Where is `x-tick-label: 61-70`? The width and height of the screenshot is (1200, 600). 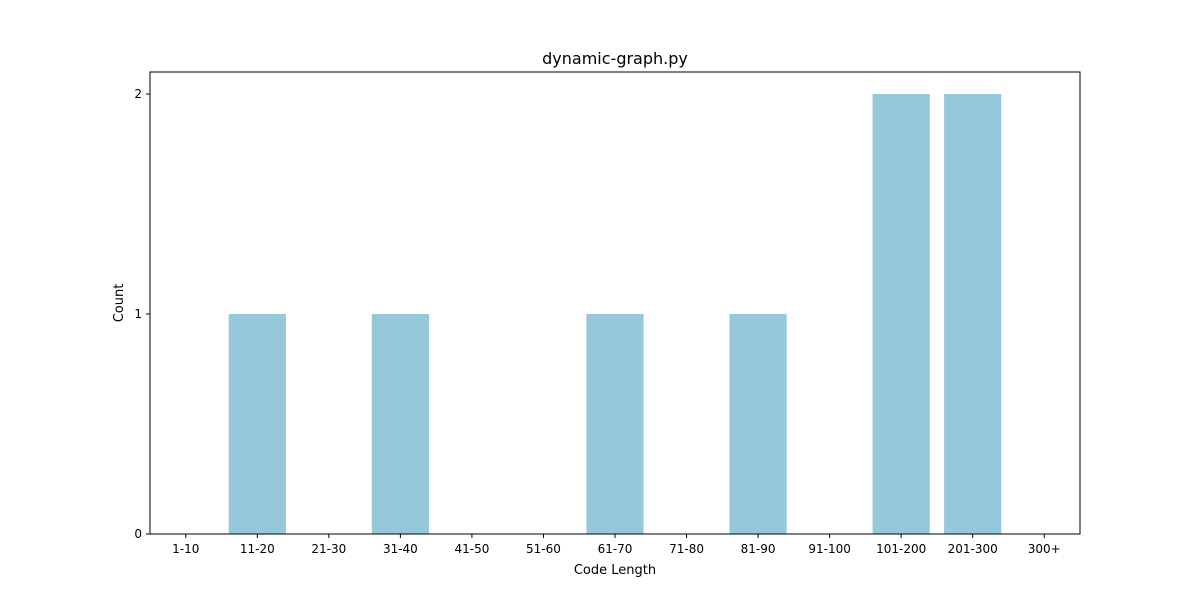
x-tick-label: 61-70 is located at coordinates (615, 549).